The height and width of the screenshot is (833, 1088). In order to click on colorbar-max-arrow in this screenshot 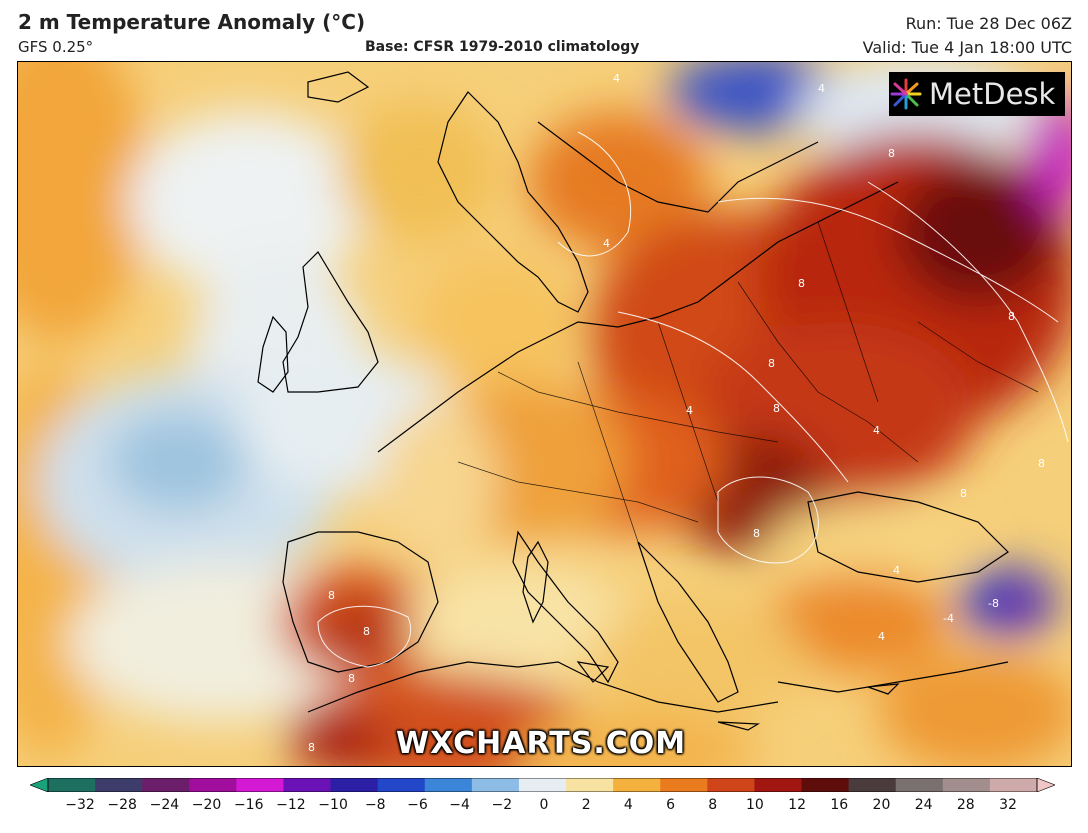, I will do `click(1045, 785)`.